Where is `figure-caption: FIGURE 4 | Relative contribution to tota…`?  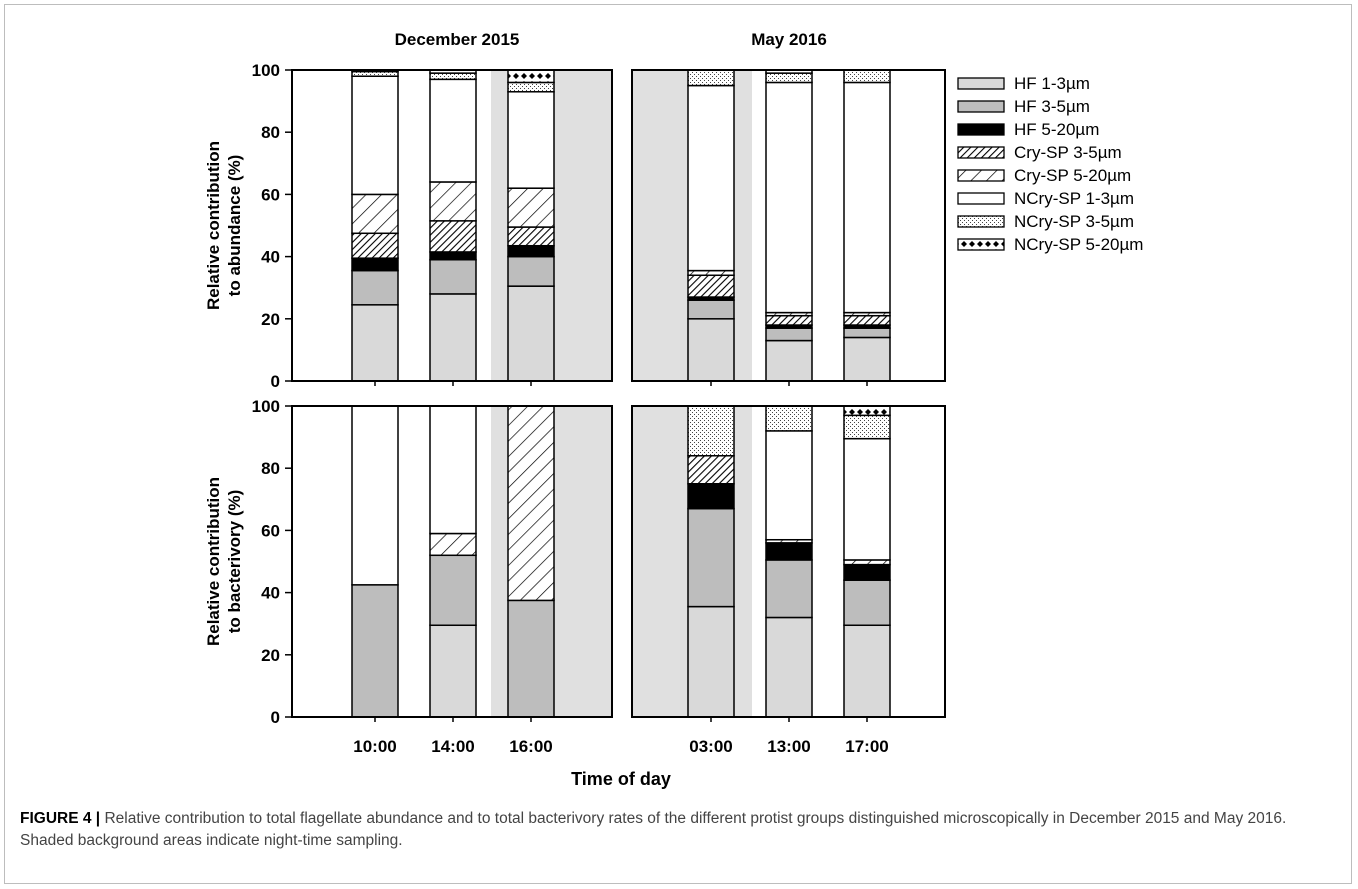
figure-caption: FIGURE 4 | Relative contribution to tota… is located at coordinates (680, 830).